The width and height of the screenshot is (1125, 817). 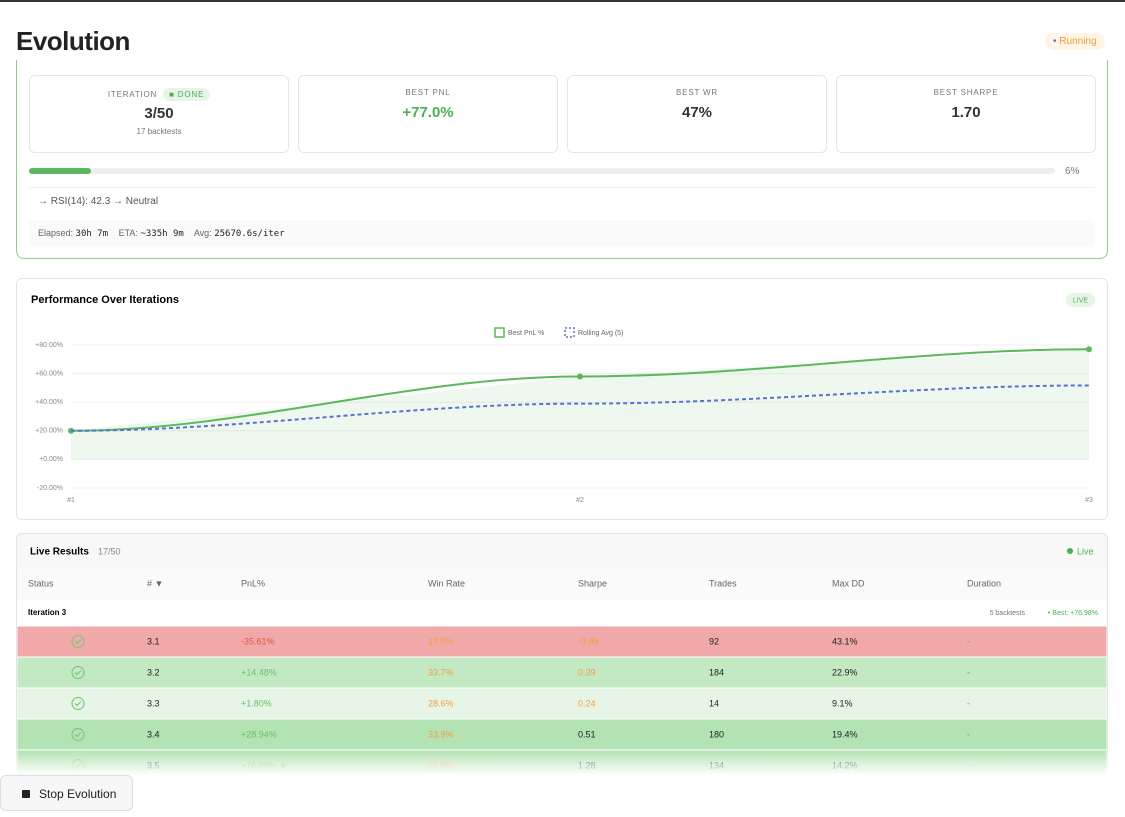 What do you see at coordinates (845, 672) in the screenshot?
I see `cell-max-dd: 22.9%` at bounding box center [845, 672].